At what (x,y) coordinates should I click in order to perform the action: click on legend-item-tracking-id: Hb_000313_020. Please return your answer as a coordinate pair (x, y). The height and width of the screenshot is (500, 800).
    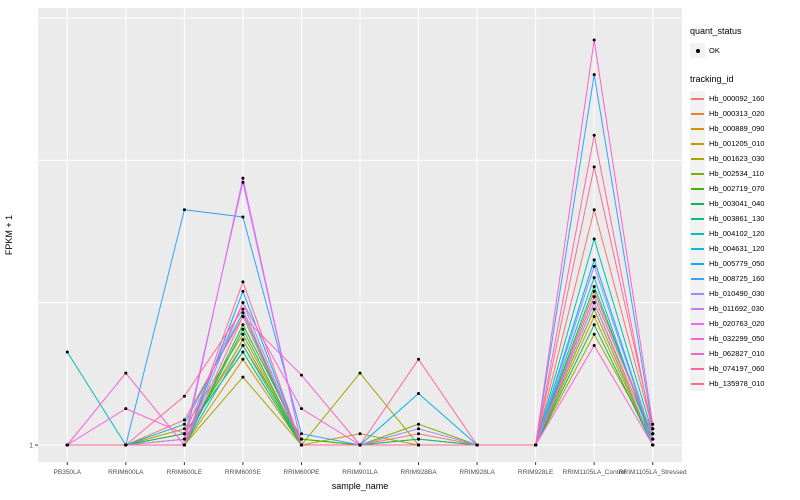
    Looking at the image, I should click on (745, 113).